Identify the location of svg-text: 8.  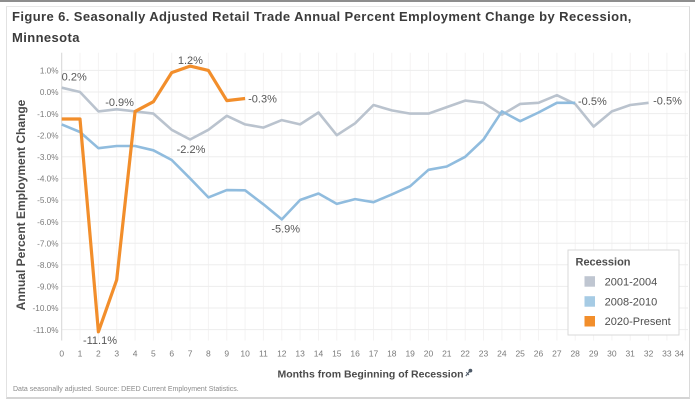
(208, 354).